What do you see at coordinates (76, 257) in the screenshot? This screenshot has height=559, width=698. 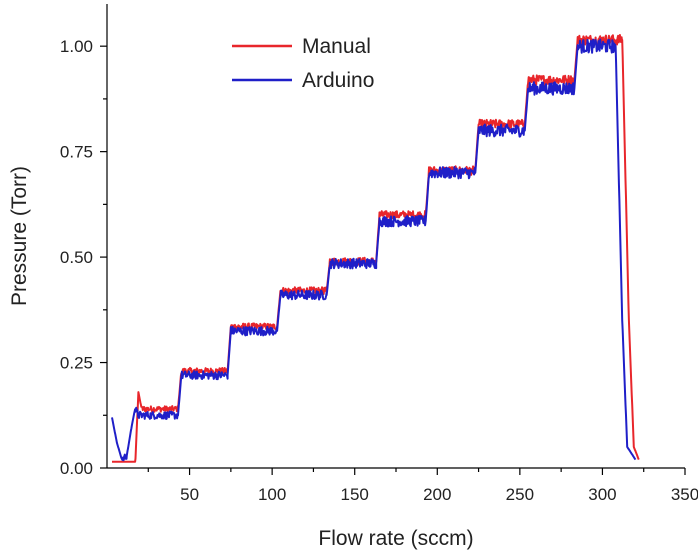 I see `y-tick-label: 0.50` at bounding box center [76, 257].